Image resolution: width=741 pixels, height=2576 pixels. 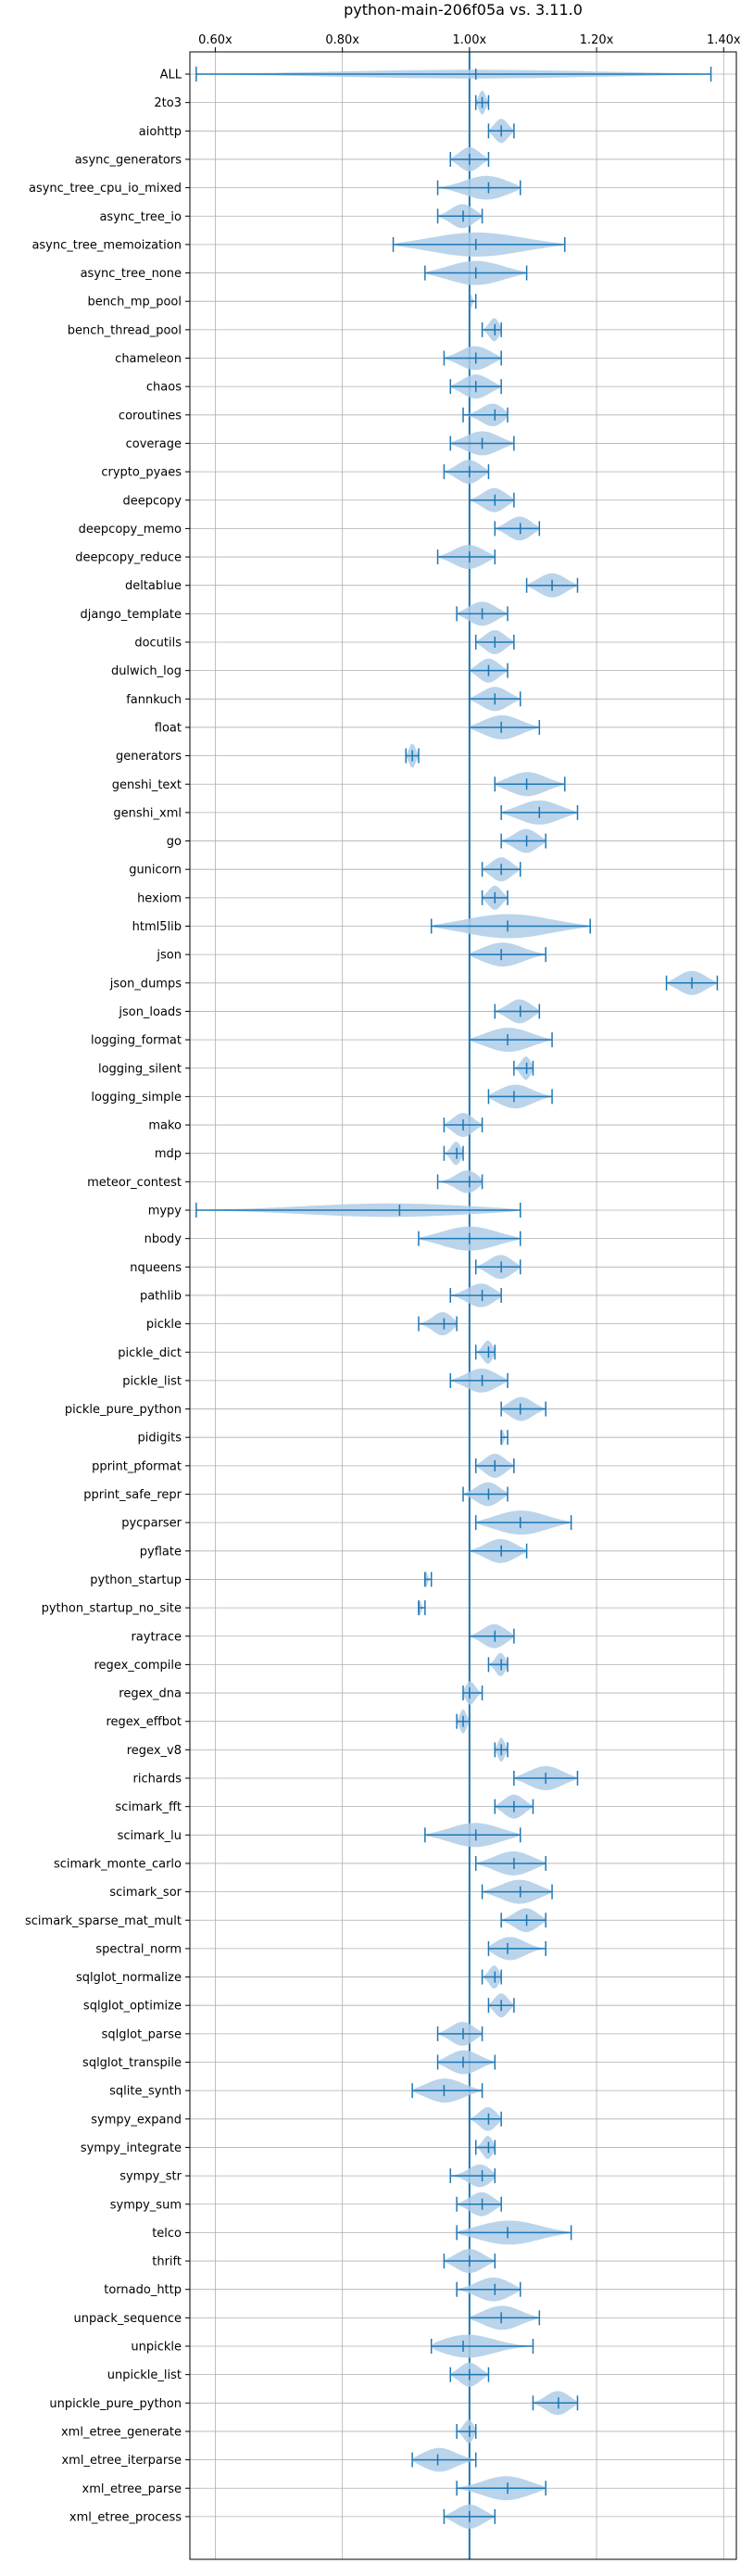 I want to click on benchmark-label: unpickle, so click(x=156, y=2348).